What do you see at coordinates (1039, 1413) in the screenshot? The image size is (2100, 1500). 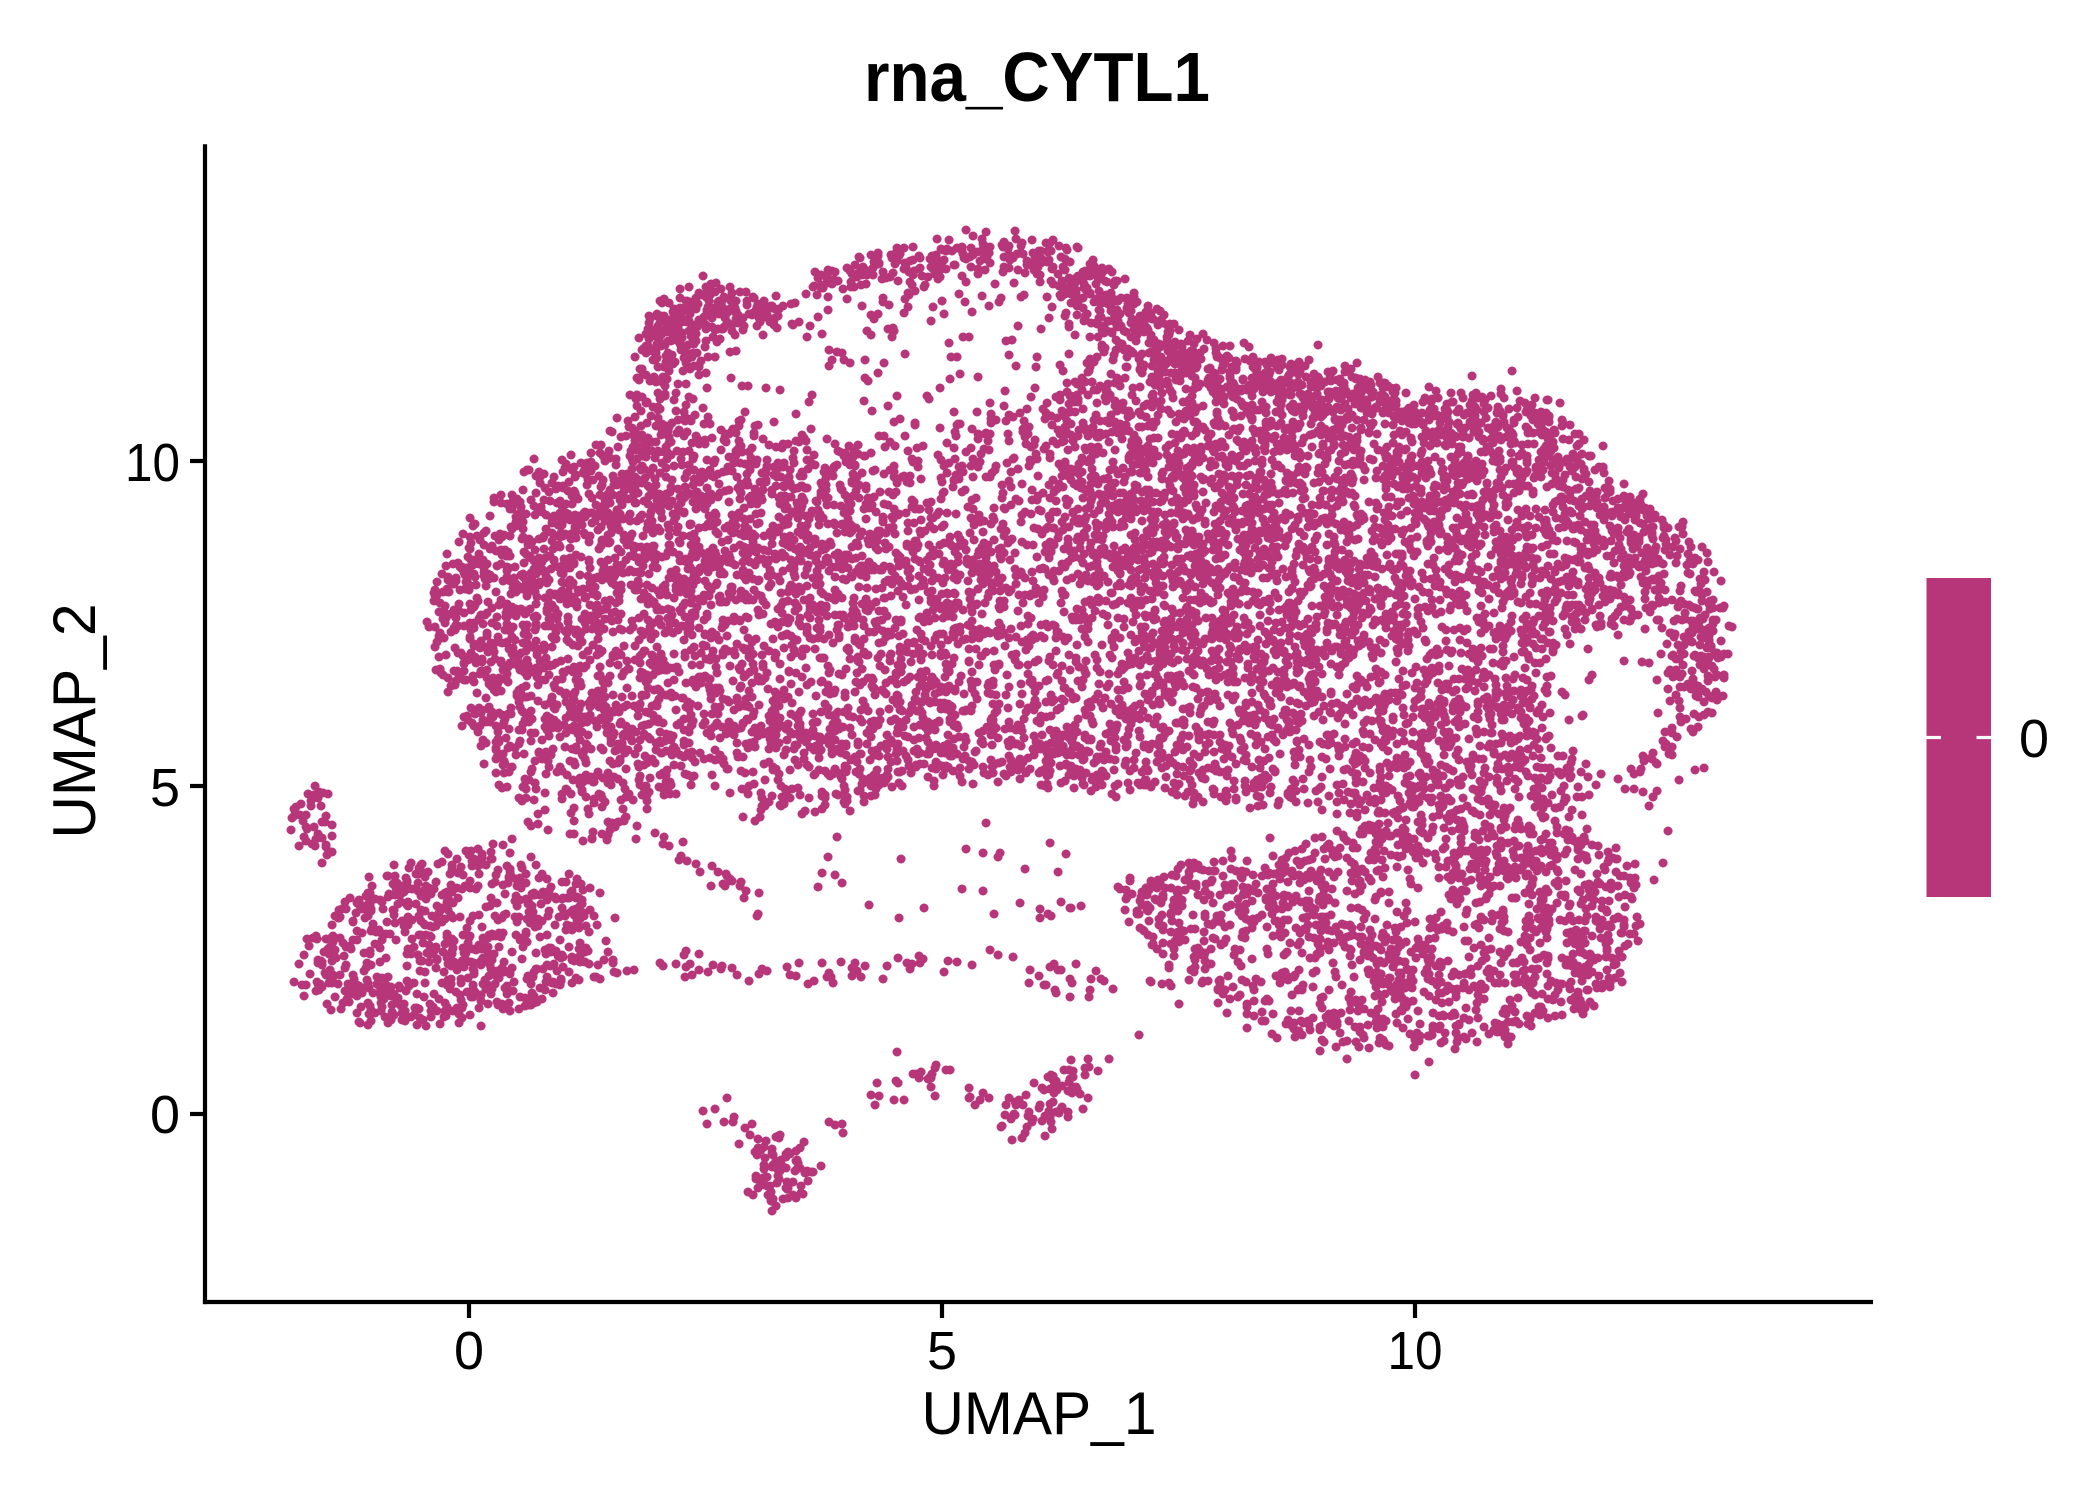 I see `svg-text: UMAP_1` at bounding box center [1039, 1413].